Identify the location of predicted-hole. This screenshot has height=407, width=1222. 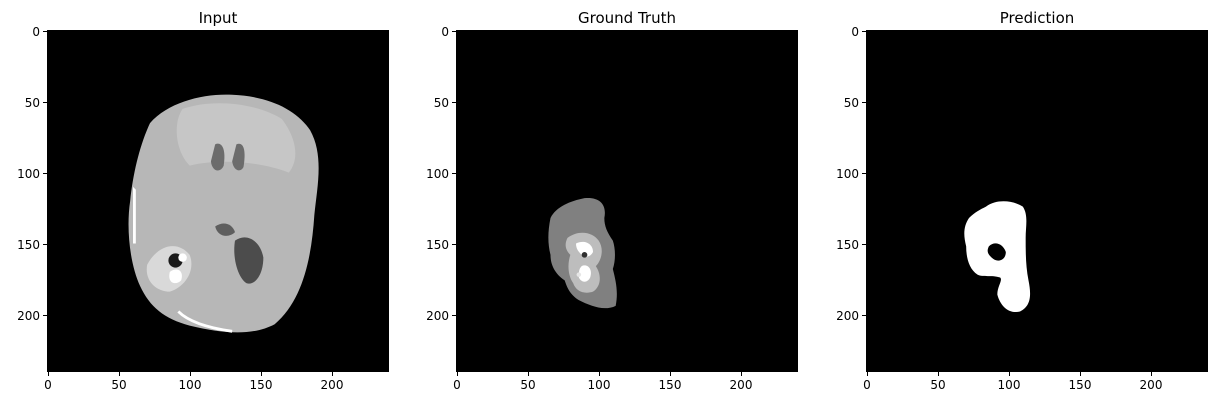
(996, 252).